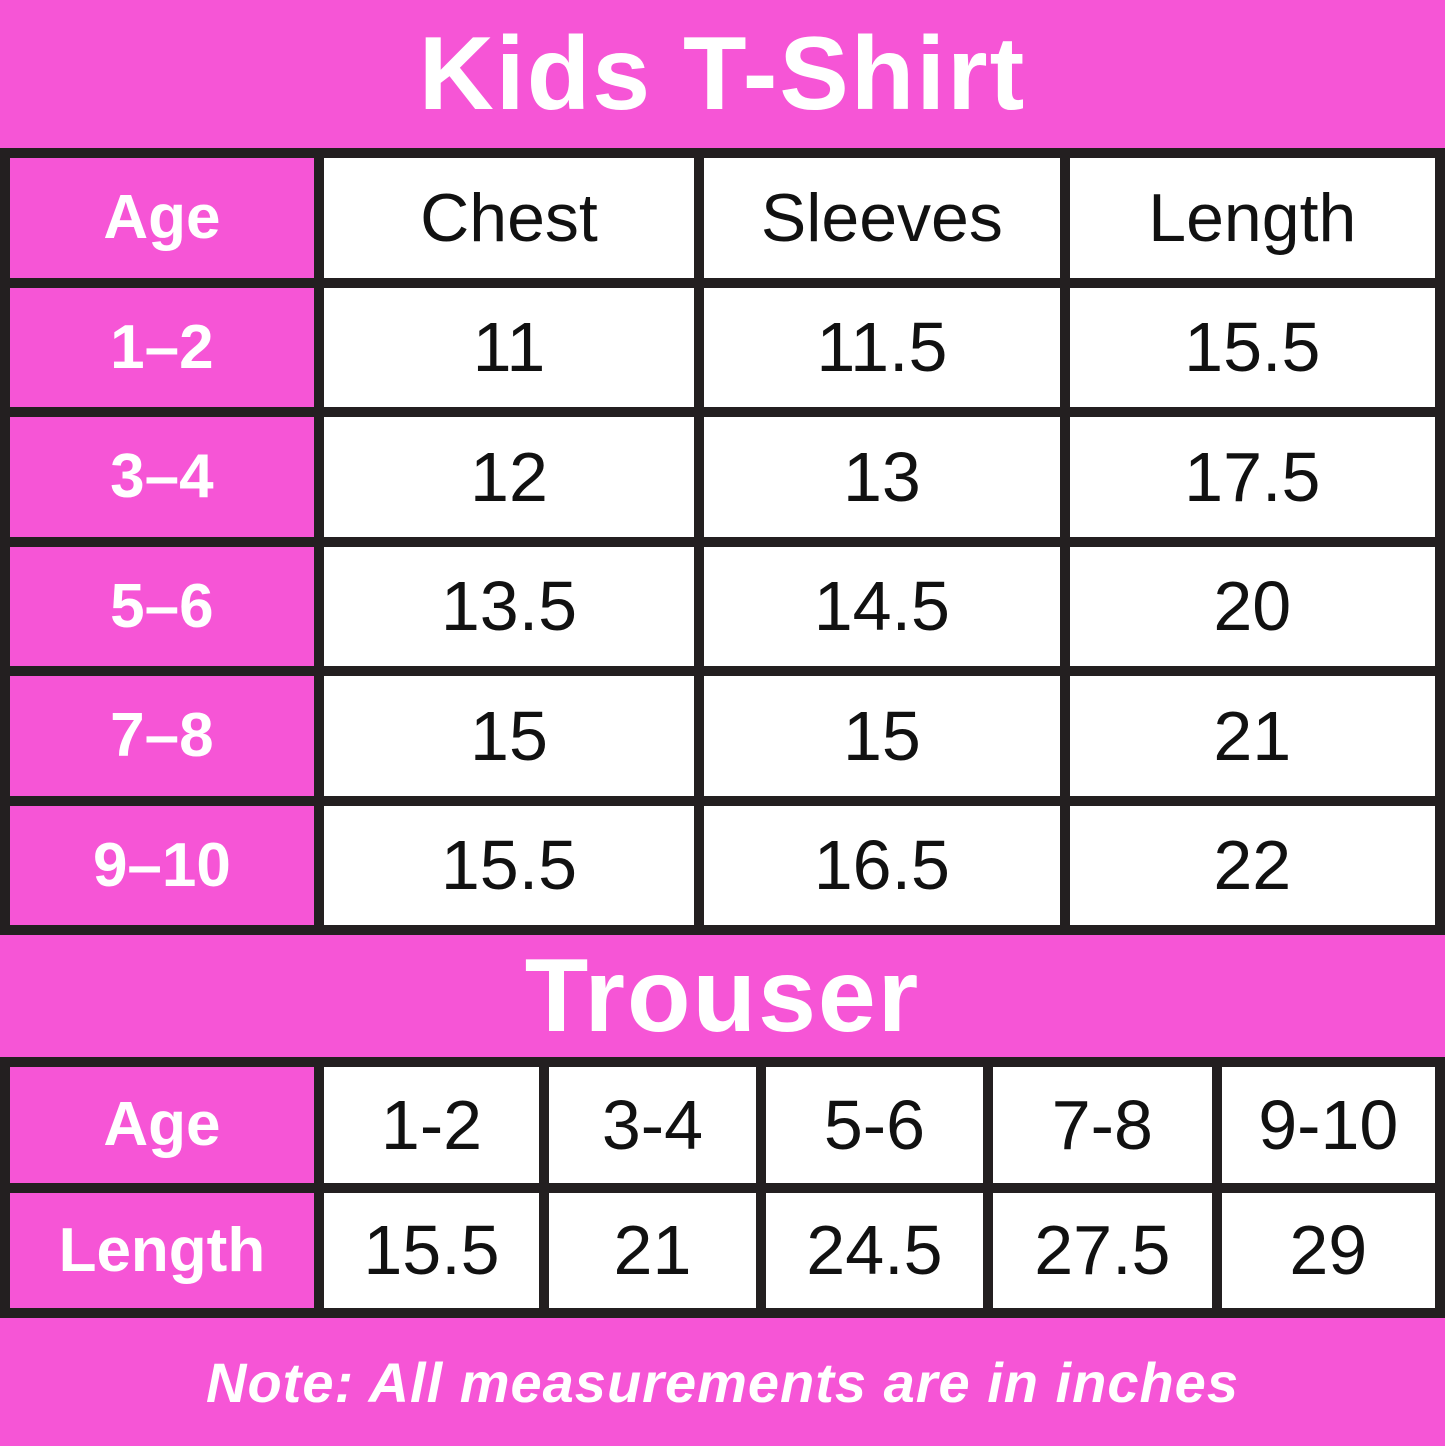 This screenshot has width=1445, height=1446. What do you see at coordinates (882, 347) in the screenshot?
I see `tshirt-cell-sleeves: 11.5` at bounding box center [882, 347].